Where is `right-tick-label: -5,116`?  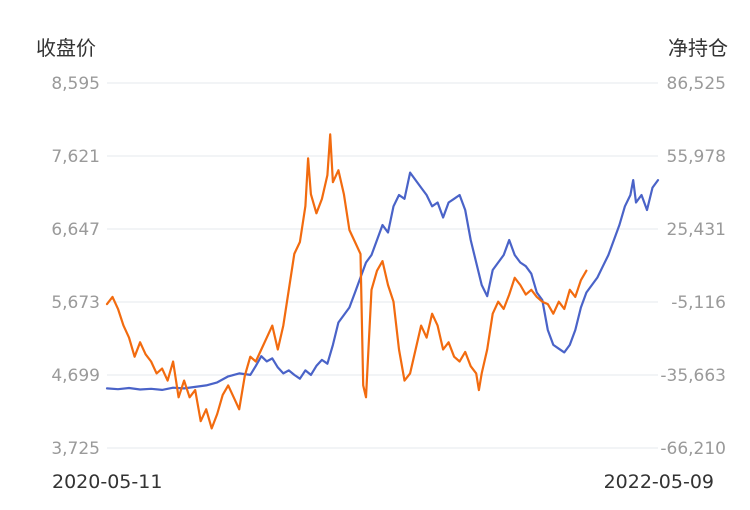 right-tick-label: -5,116 is located at coordinates (698, 303).